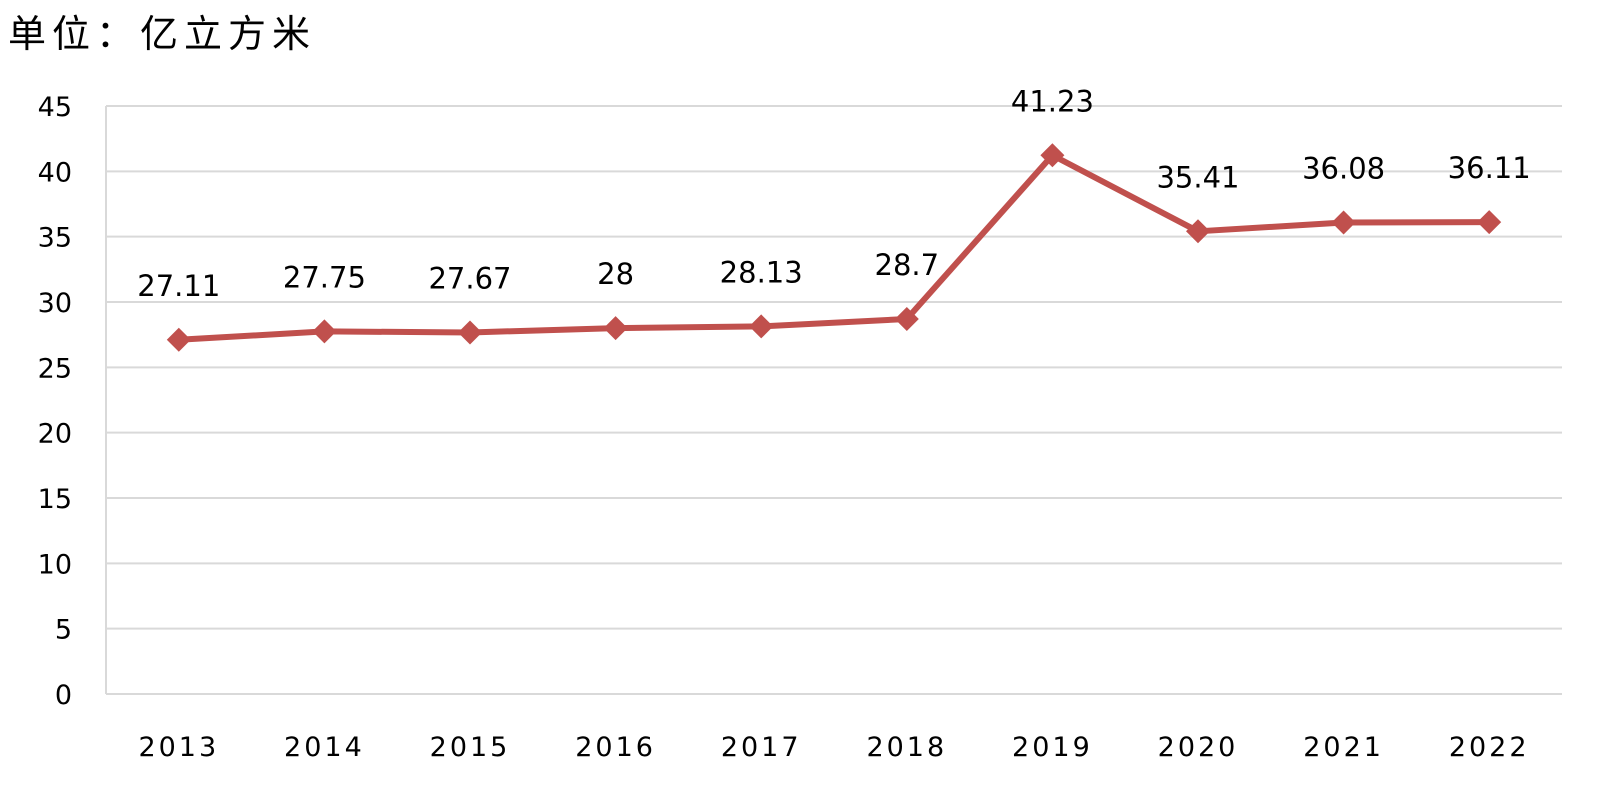 This screenshot has width=1600, height=788. Describe the element at coordinates (55, 564) in the screenshot. I see `y-tick-label: 10` at that location.